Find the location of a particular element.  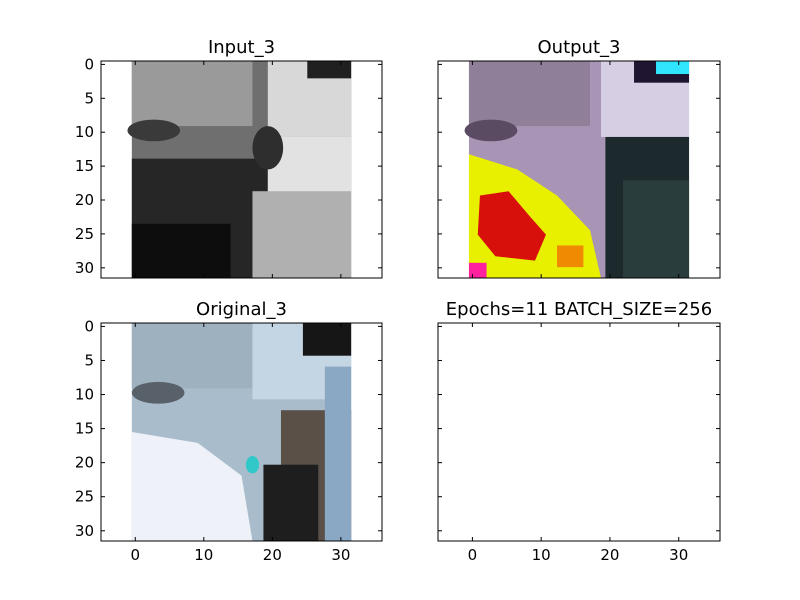

subplot-title: Original_3 is located at coordinates (241, 309).